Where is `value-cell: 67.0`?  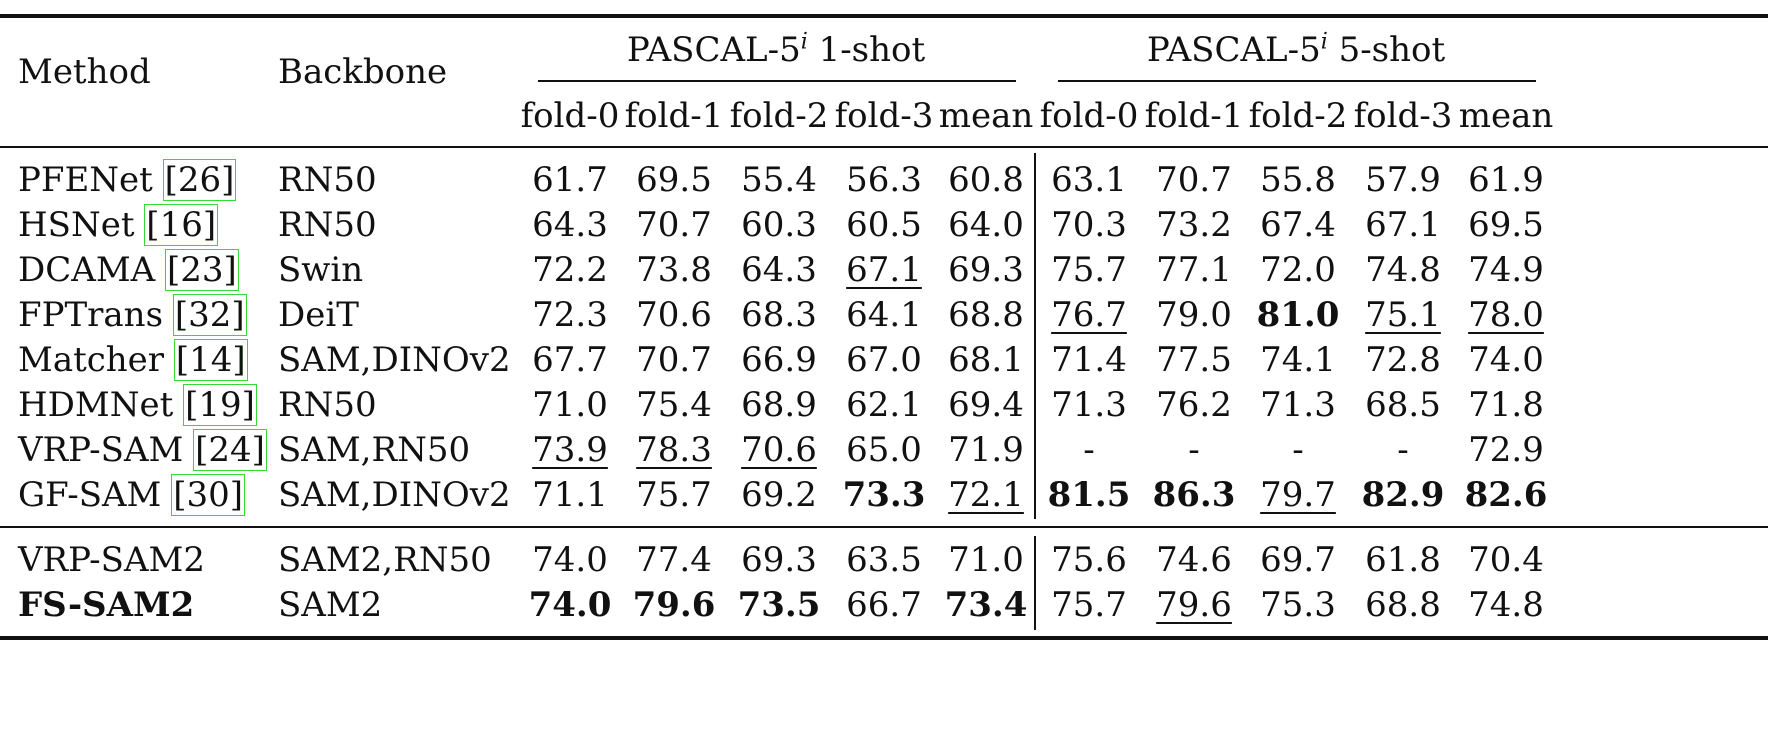
value-cell: 67.0 is located at coordinates (884, 360).